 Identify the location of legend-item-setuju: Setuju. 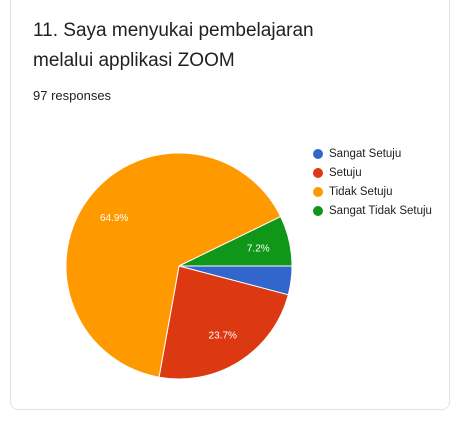
(375, 173).